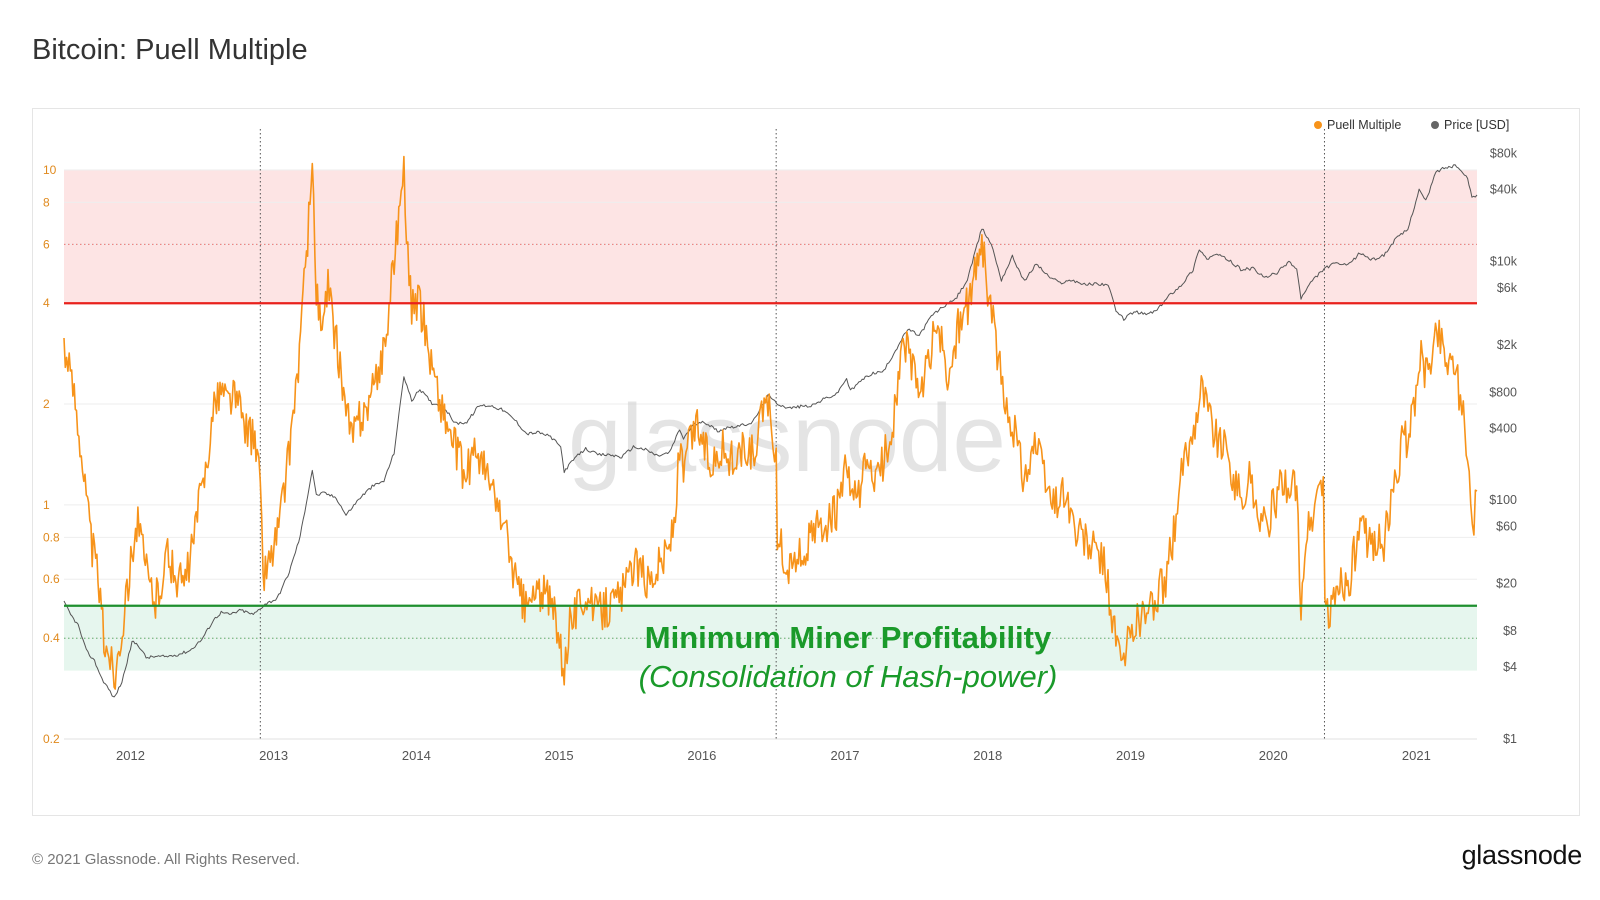  What do you see at coordinates (1510, 739) in the screenshot?
I see `y-right-tick-label: $1` at bounding box center [1510, 739].